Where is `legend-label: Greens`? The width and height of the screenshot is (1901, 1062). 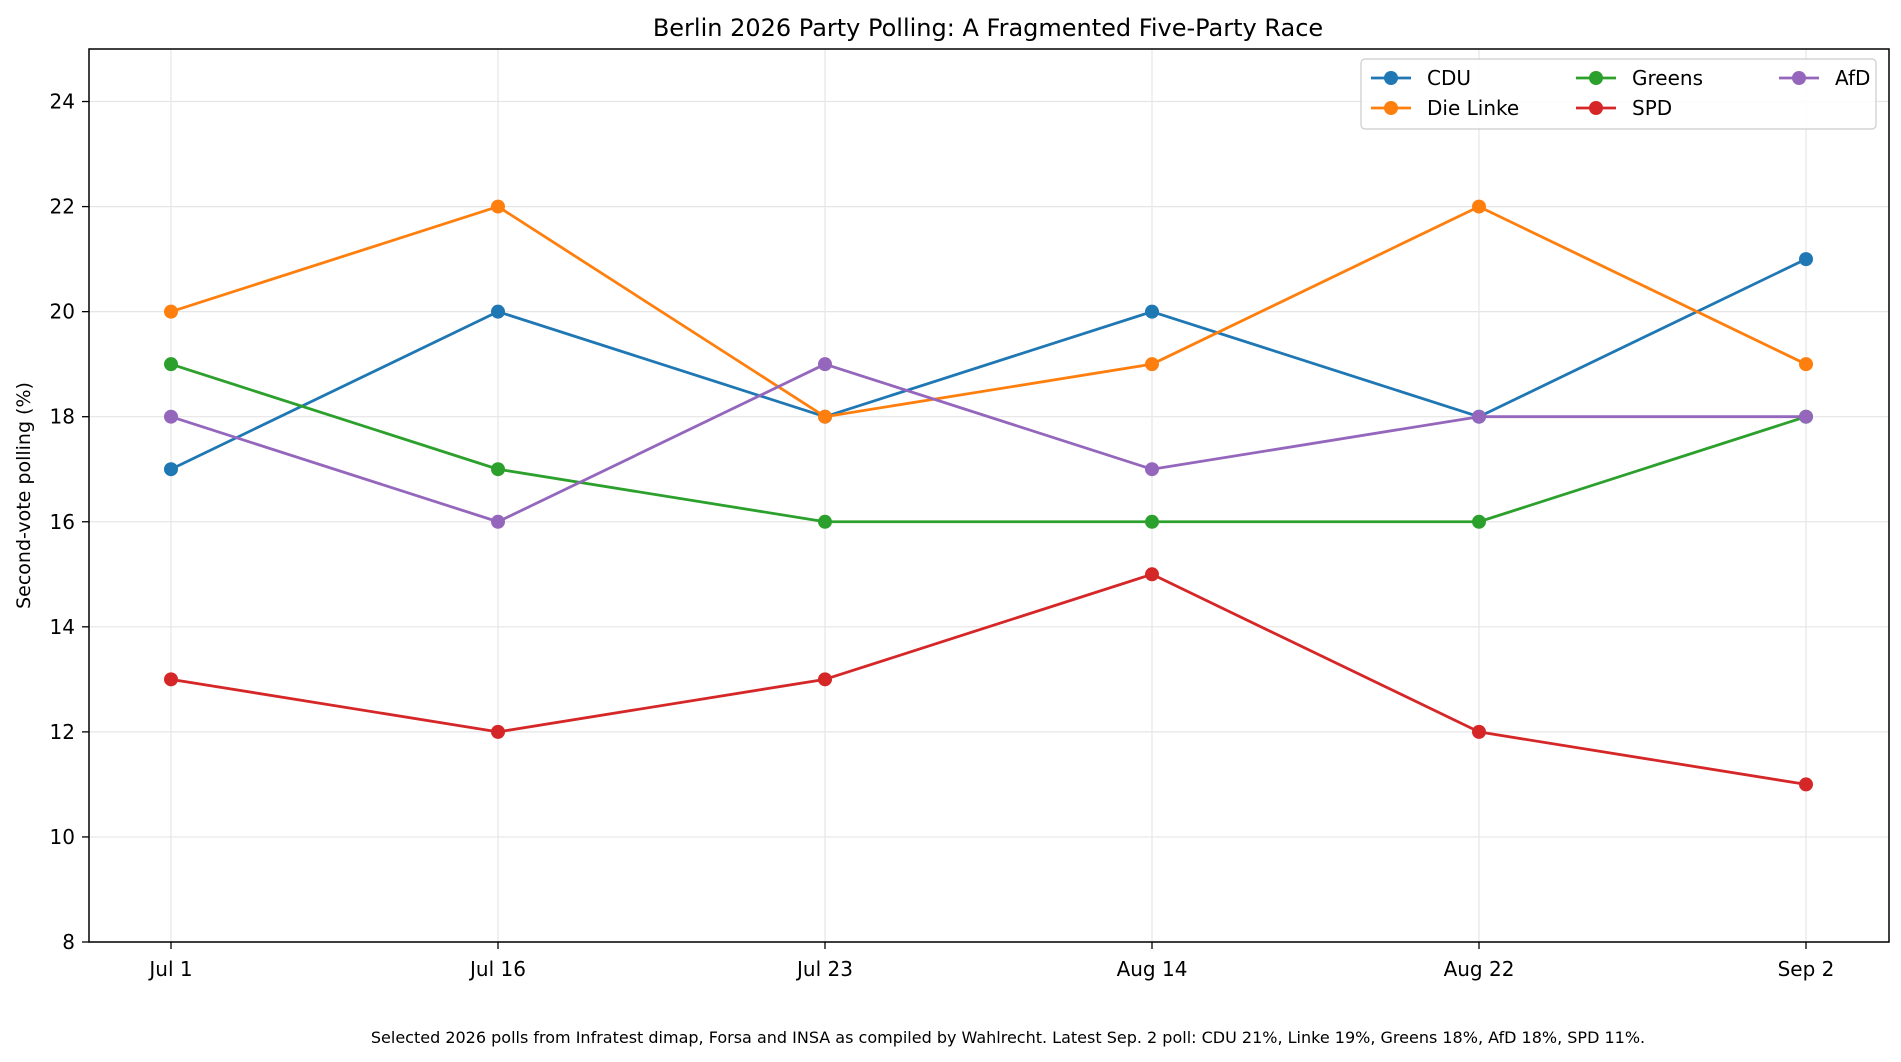 legend-label: Greens is located at coordinates (1667, 78).